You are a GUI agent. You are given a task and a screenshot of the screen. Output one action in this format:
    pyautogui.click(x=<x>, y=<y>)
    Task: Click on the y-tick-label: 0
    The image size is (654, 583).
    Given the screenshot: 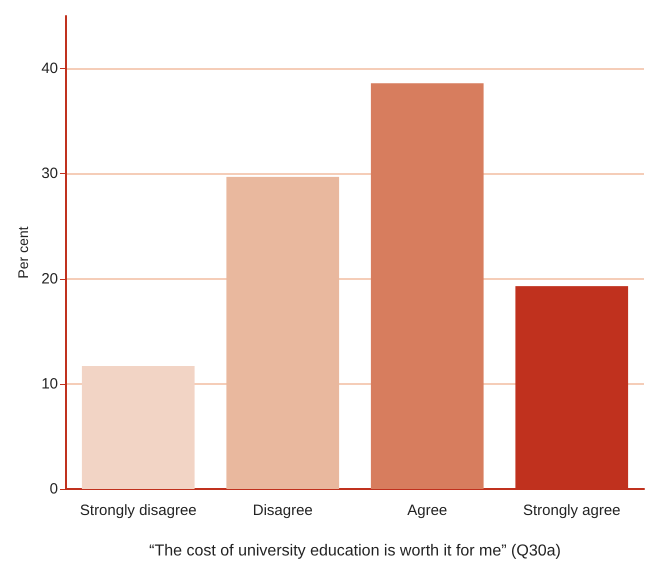 What is the action you would take?
    pyautogui.click(x=54, y=489)
    